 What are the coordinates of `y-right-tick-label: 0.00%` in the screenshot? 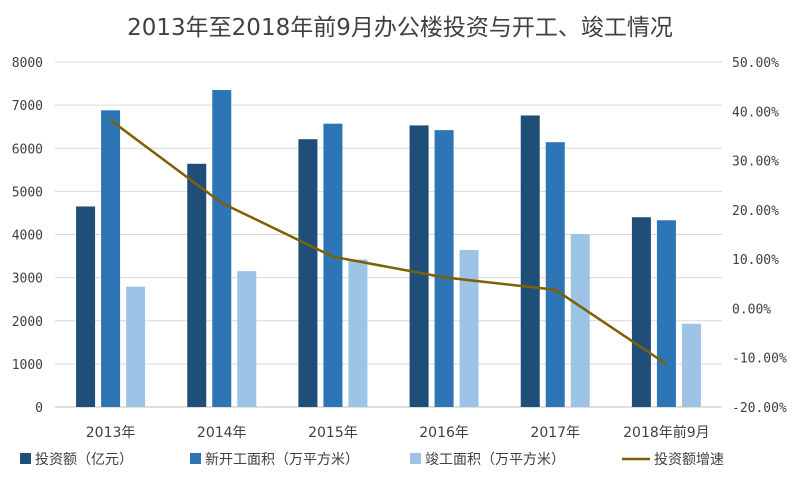 It's located at (751, 309).